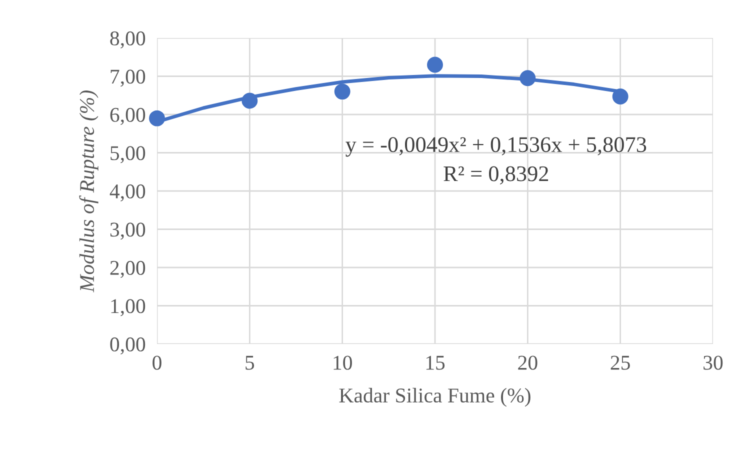 This screenshot has height=459, width=748. I want to click on x-tick-label: 15, so click(435, 363).